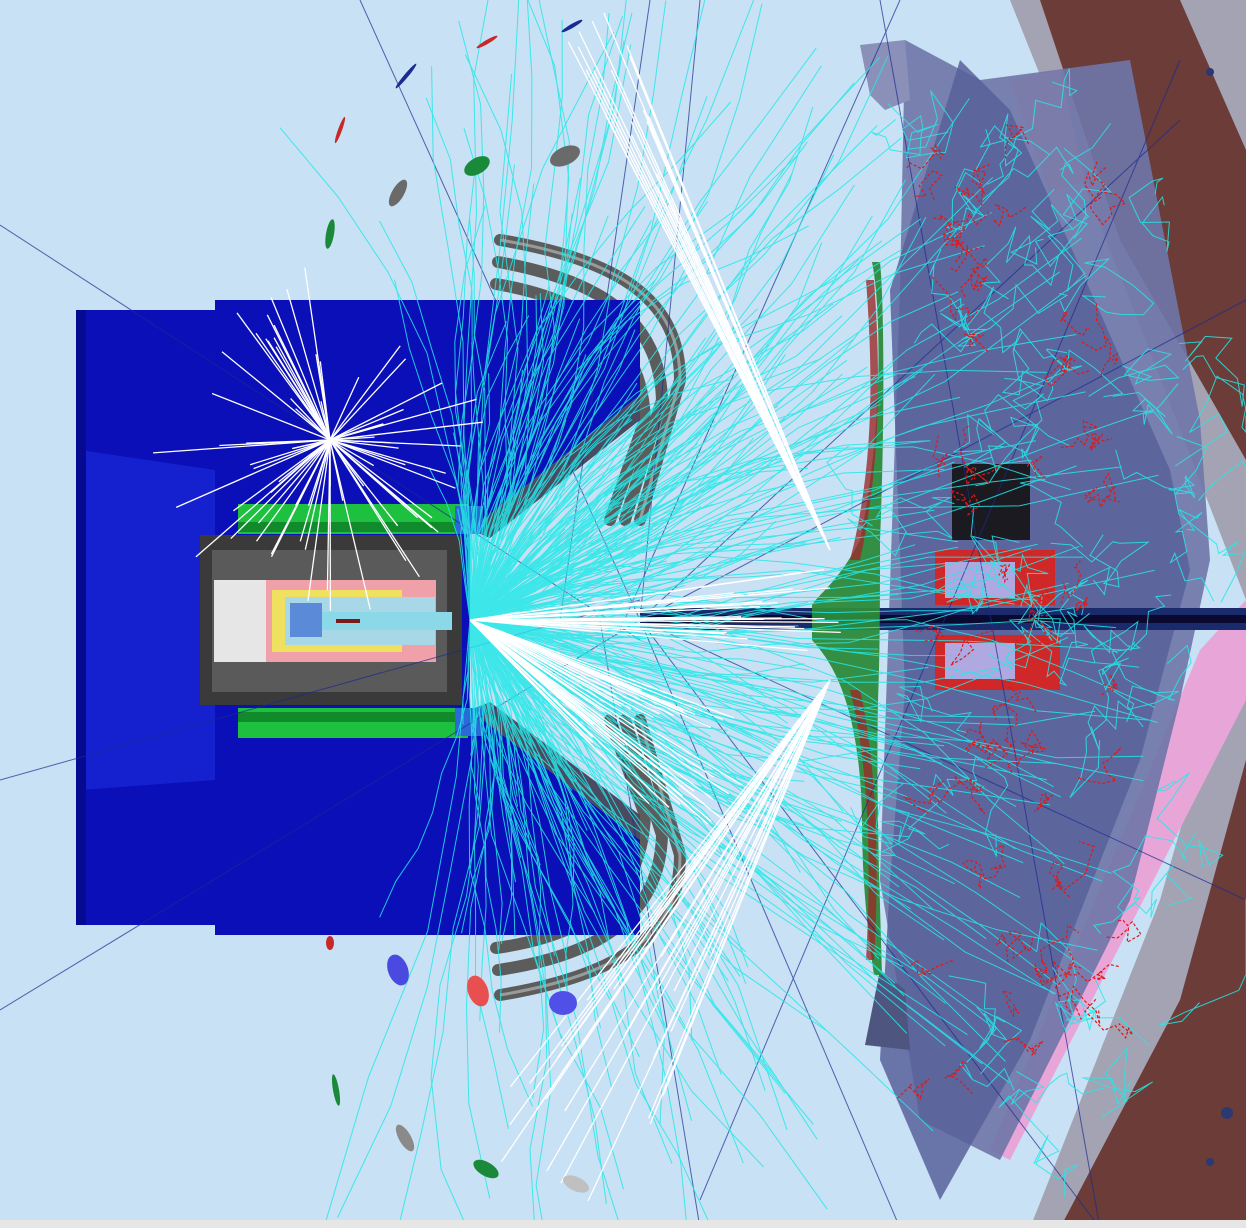  Describe the element at coordinates (980, 580) in the screenshot. I see `hardware-lavender-top` at that location.